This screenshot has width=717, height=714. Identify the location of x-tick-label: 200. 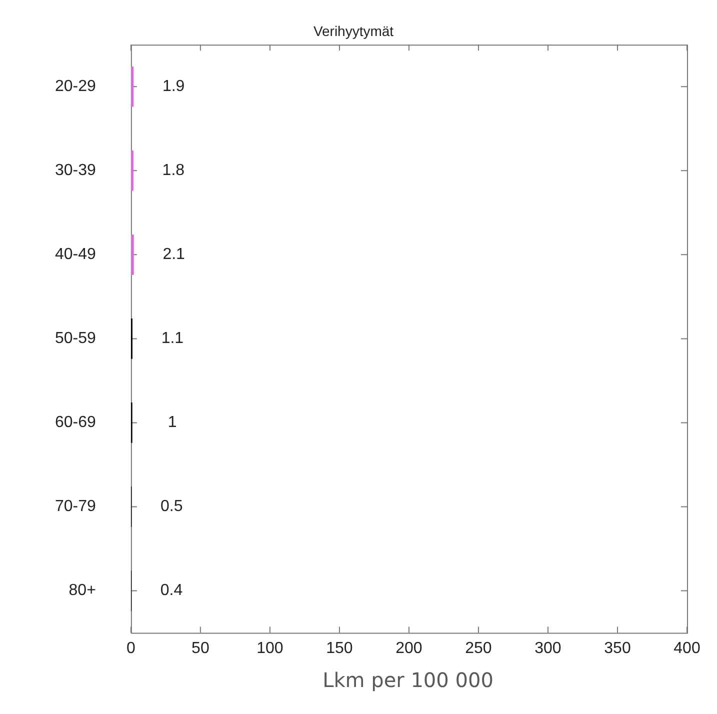
(409, 648).